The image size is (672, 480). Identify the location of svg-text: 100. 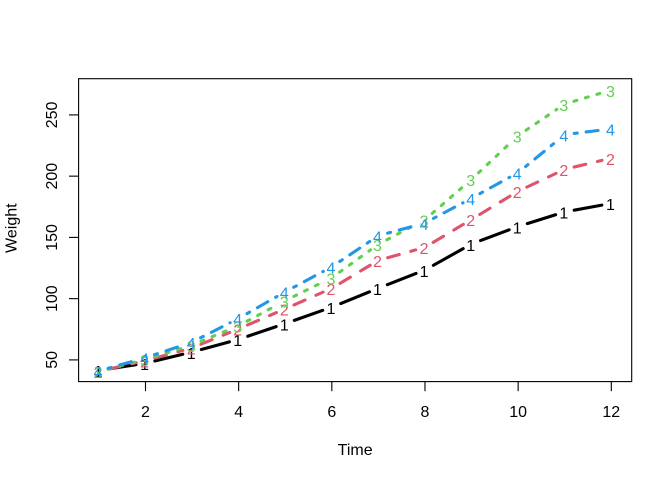
(52, 298).